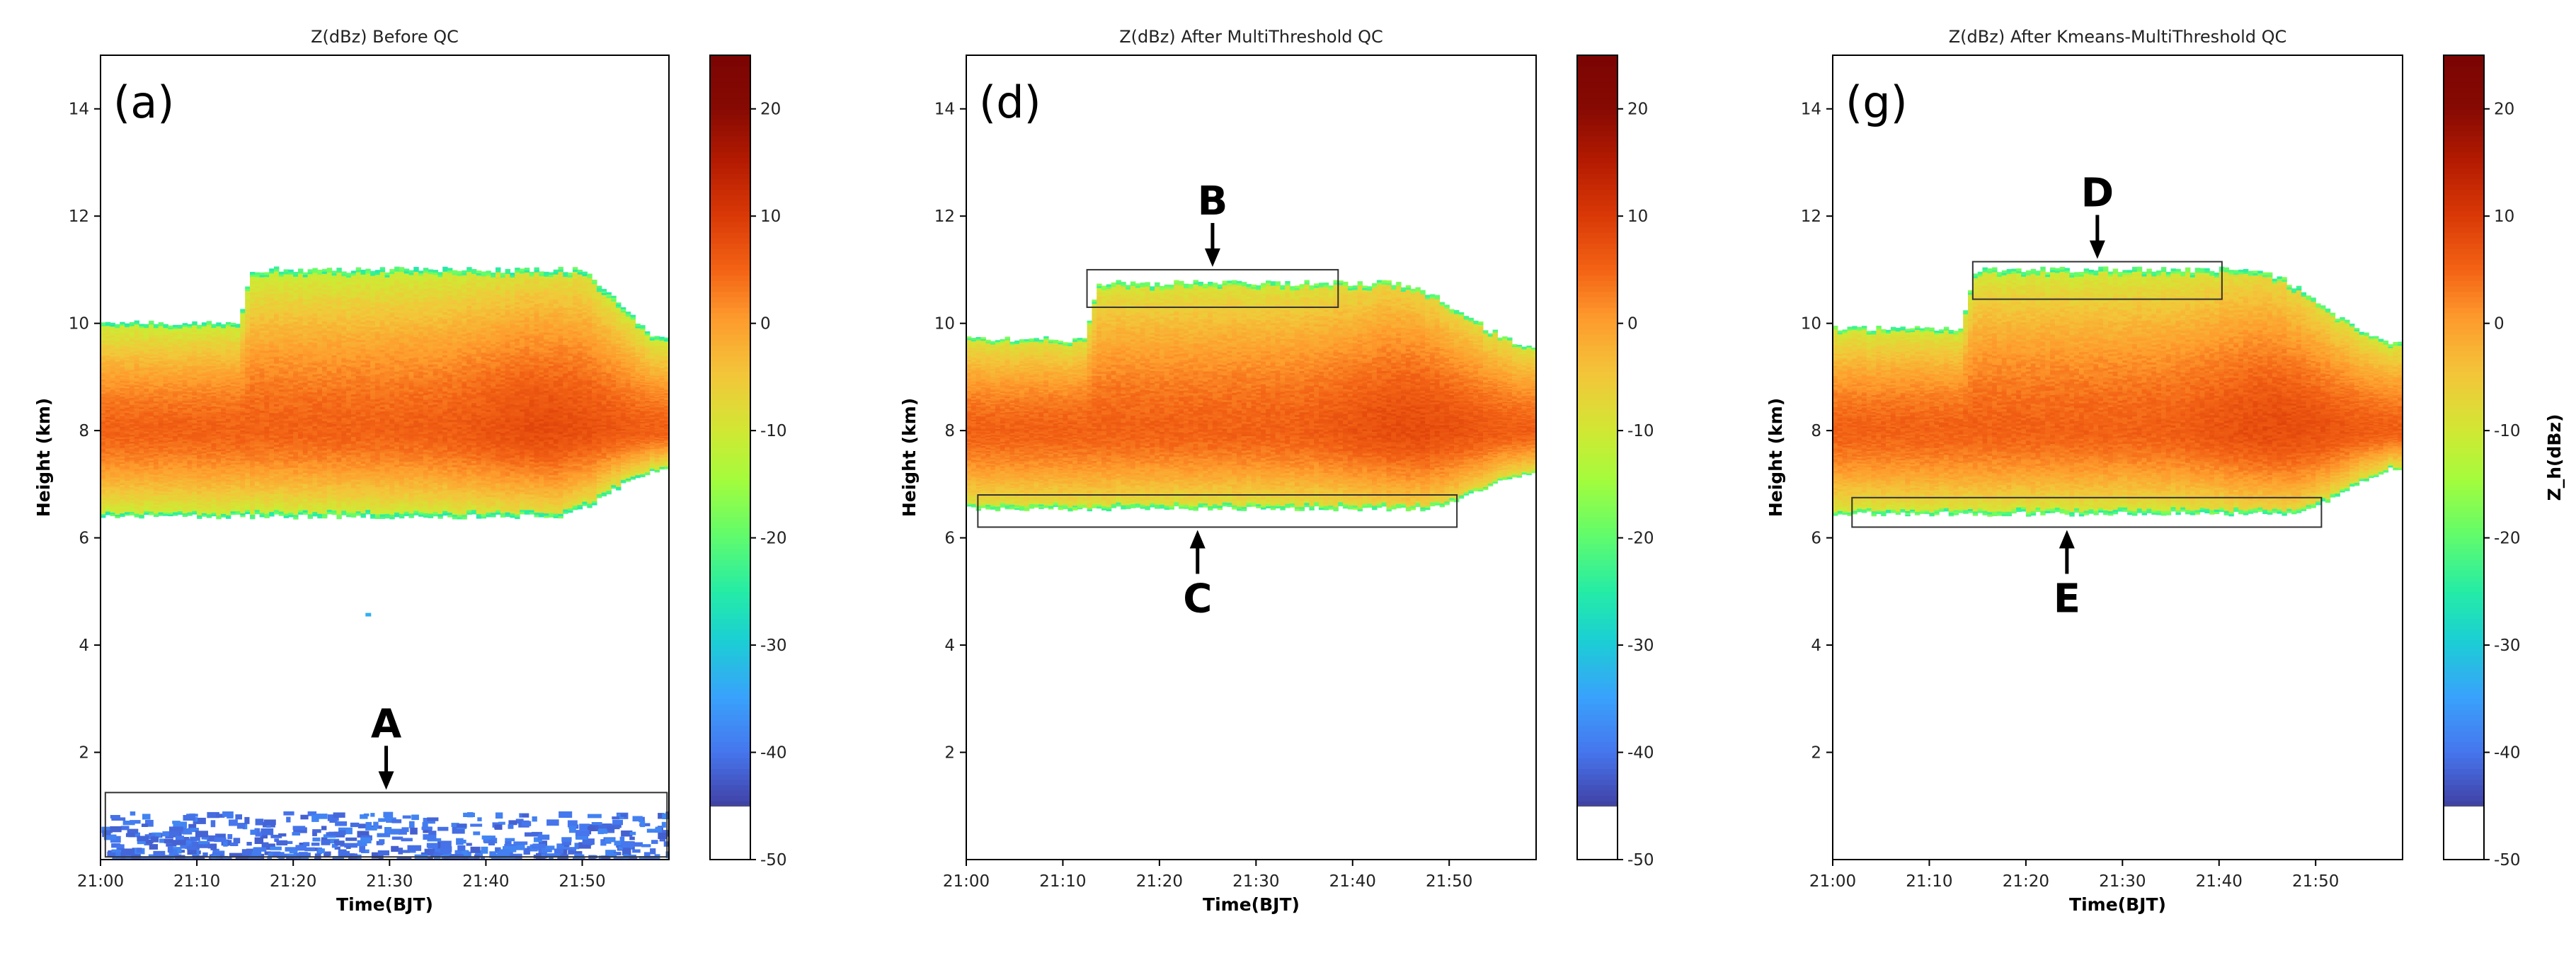 This screenshot has height=958, width=2576. Describe the element at coordinates (1640, 646) in the screenshot. I see `colorbar-tick-label: -30` at that location.